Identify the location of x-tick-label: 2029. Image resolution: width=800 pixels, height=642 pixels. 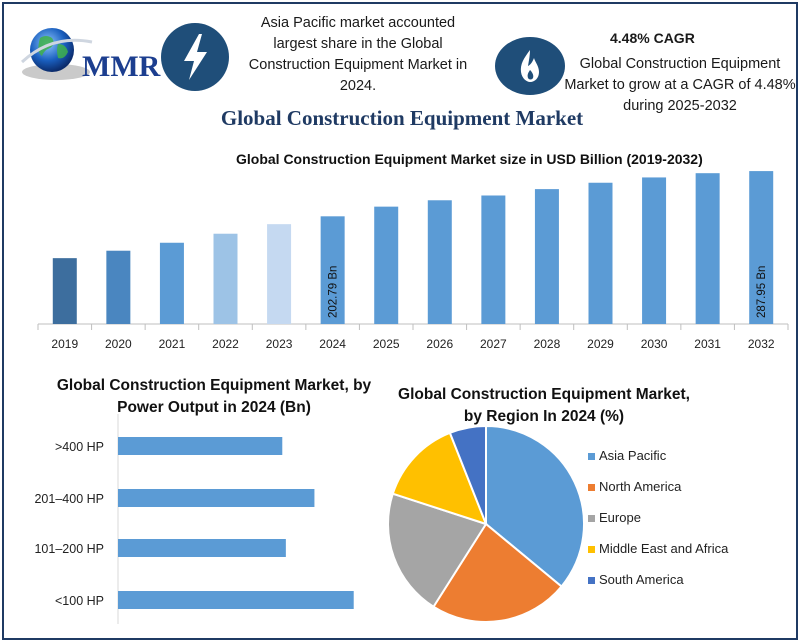
(600, 344).